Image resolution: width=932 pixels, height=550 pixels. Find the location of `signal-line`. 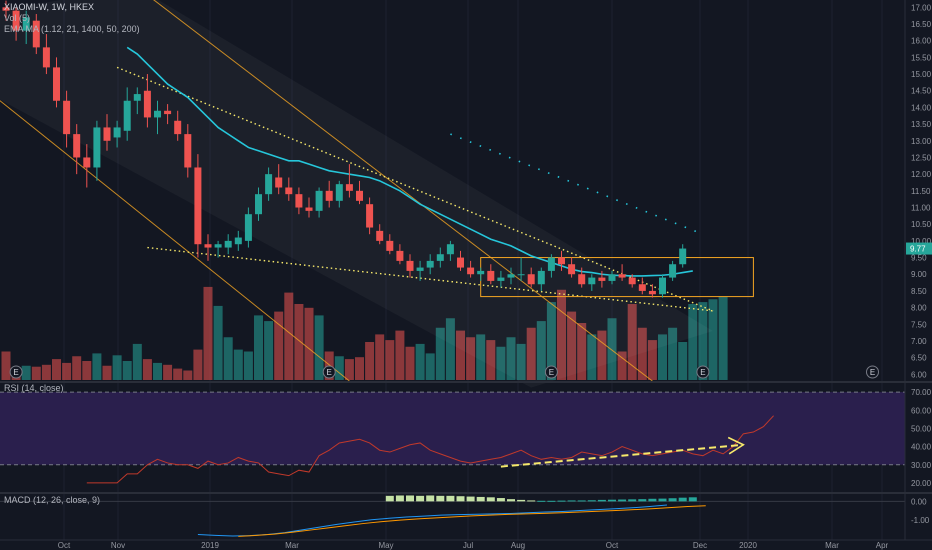

signal-line is located at coordinates (472, 521).